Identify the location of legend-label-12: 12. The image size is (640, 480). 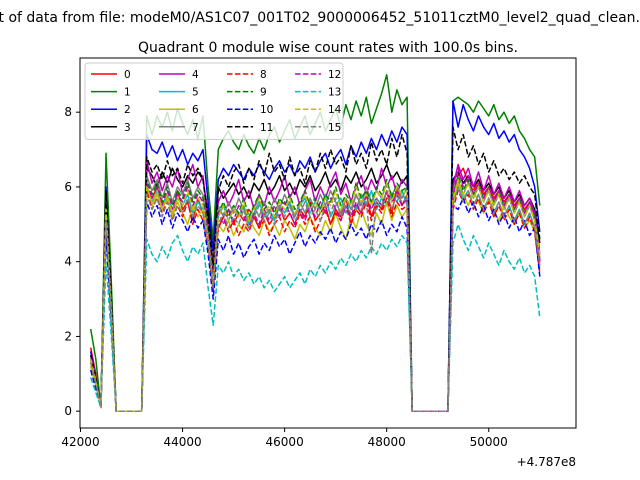
(334, 75).